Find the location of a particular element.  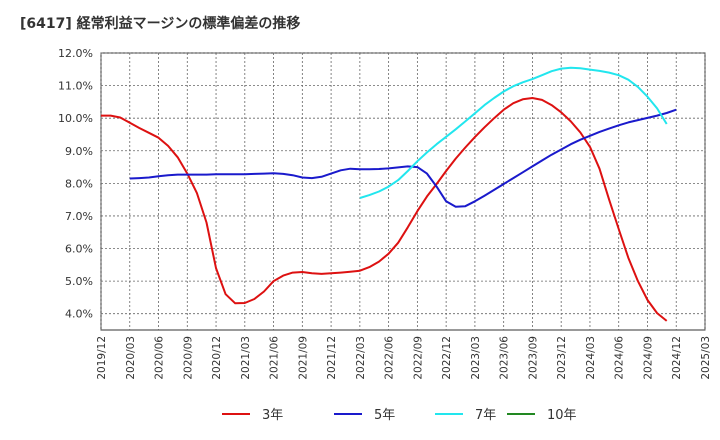

x-tick-label: 2022/09 is located at coordinates (418, 358).